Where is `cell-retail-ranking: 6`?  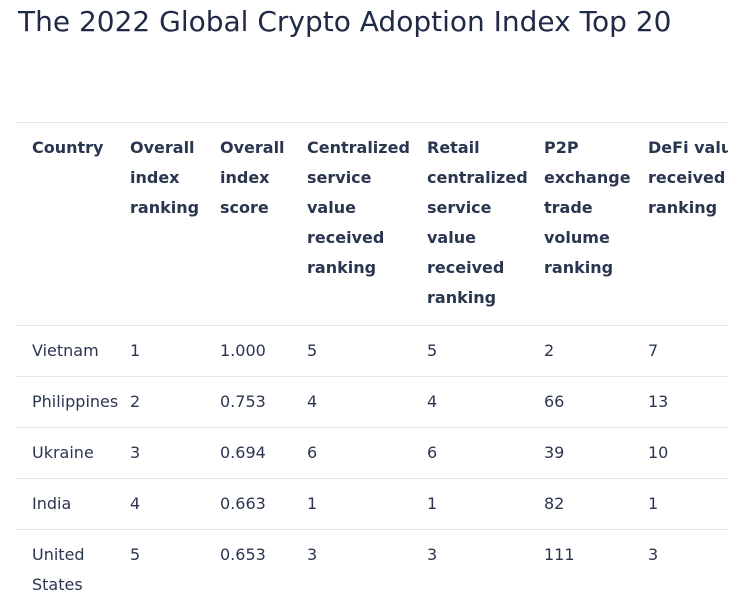 cell-retail-ranking: 6 is located at coordinates (485, 453).